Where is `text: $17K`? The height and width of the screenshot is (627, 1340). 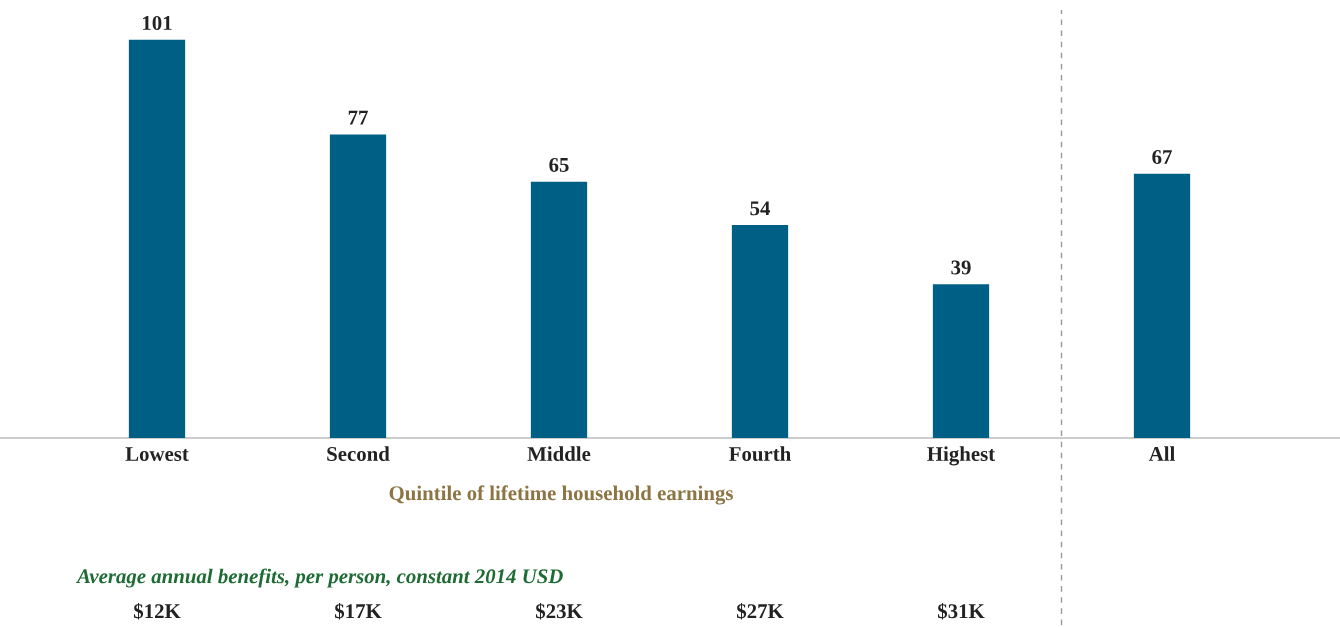
text: $17K is located at coordinates (358, 611).